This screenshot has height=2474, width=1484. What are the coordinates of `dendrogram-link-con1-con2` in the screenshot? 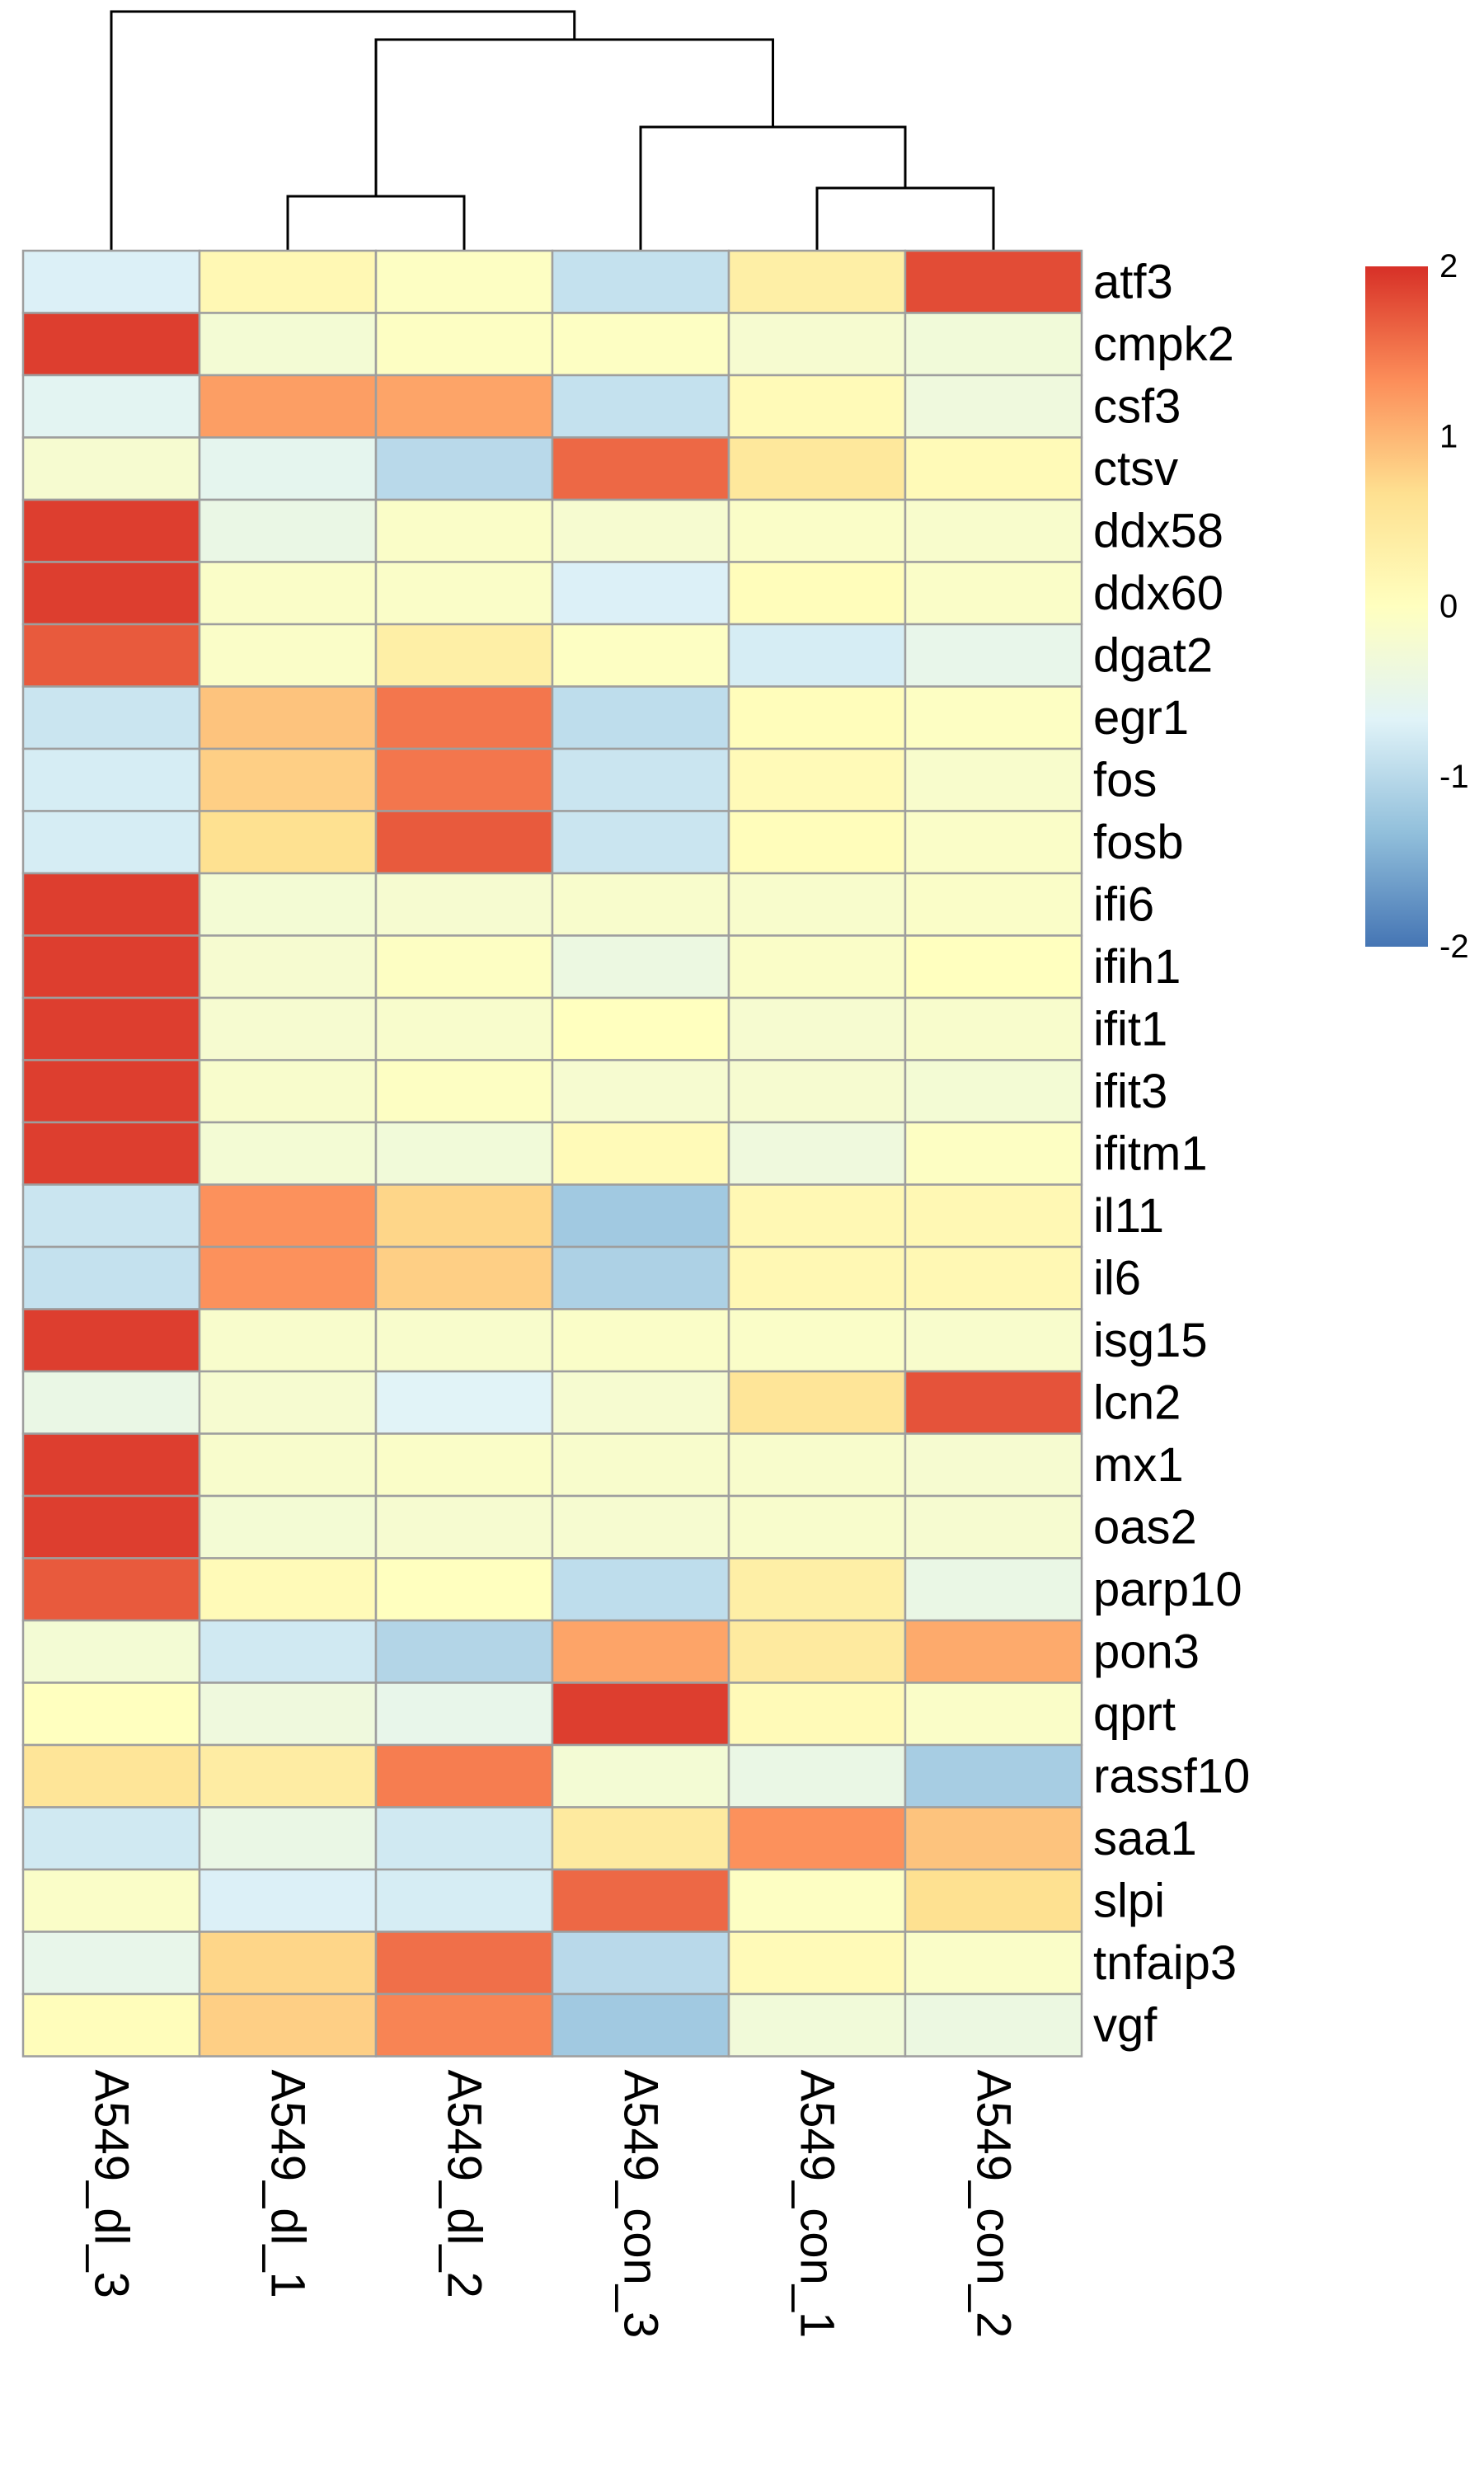 It's located at (905, 218).